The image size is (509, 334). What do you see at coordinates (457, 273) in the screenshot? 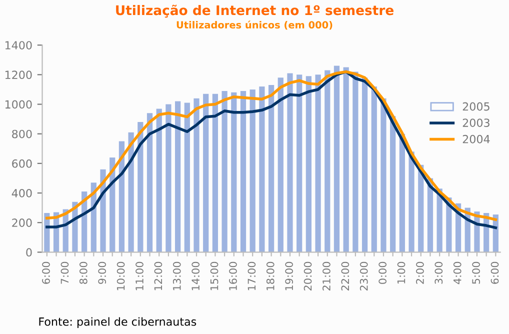
I see `x-tick-label: 4:00` at bounding box center [457, 273].